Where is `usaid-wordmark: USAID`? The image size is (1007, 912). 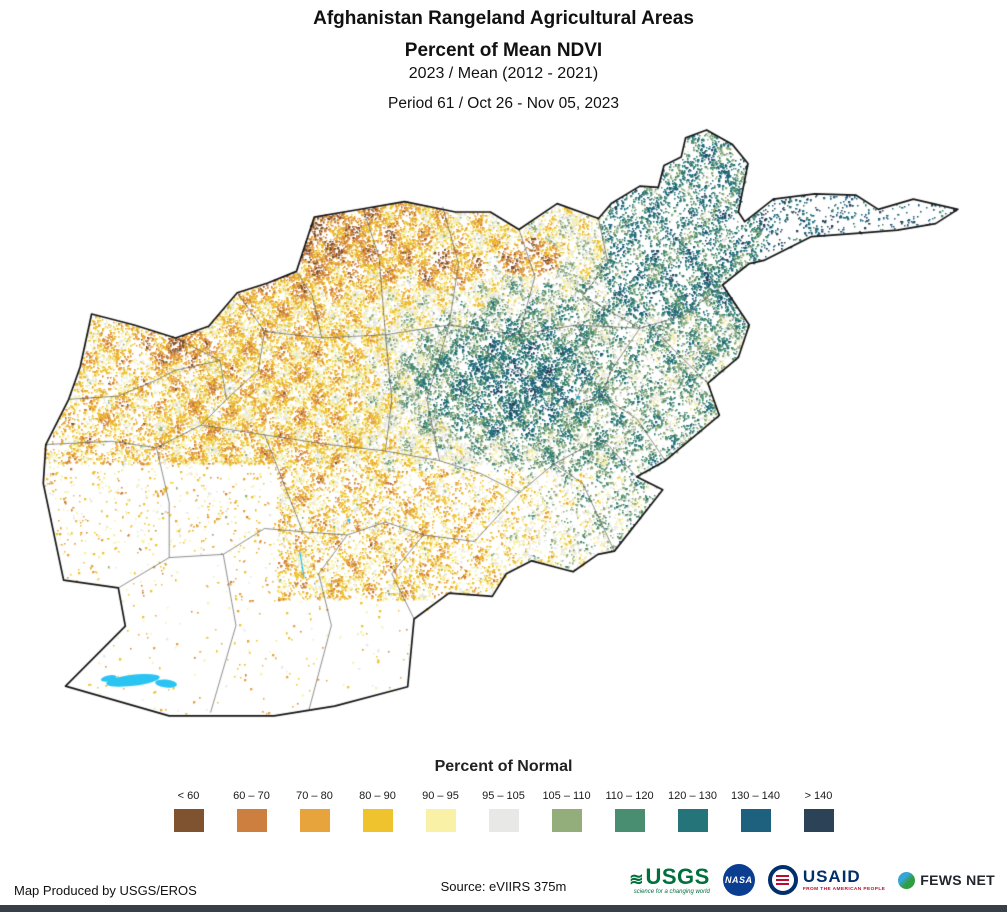 usaid-wordmark: USAID is located at coordinates (831, 876).